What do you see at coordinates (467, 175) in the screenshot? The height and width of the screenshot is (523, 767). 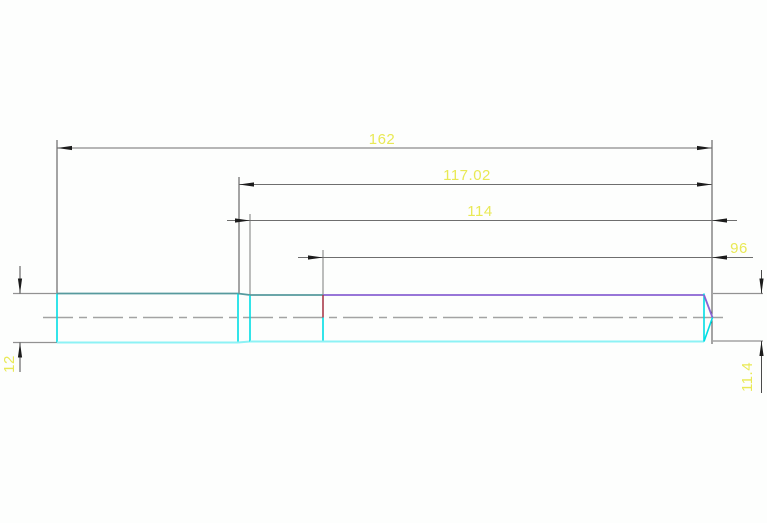 I see `dimension-text-117-02: 117.02` at bounding box center [467, 175].